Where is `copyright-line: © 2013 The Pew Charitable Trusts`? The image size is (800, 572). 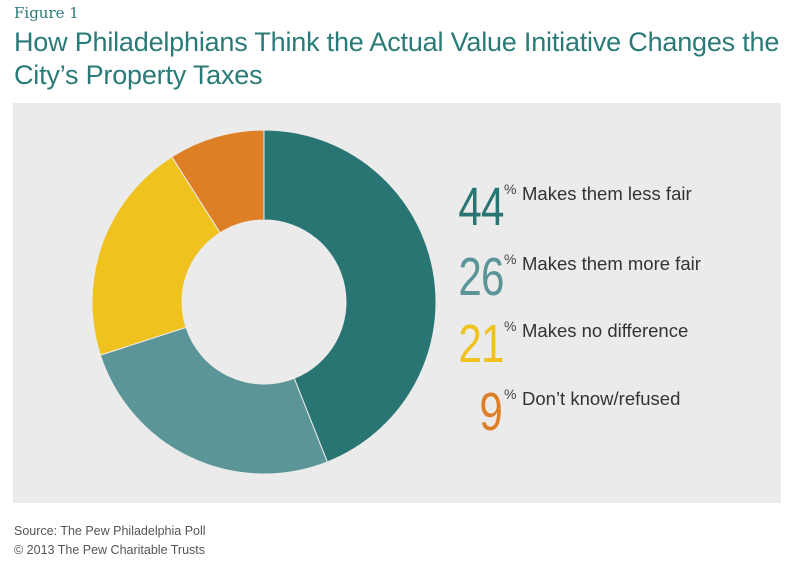 copyright-line: © 2013 The Pew Charitable Trusts is located at coordinates (110, 550).